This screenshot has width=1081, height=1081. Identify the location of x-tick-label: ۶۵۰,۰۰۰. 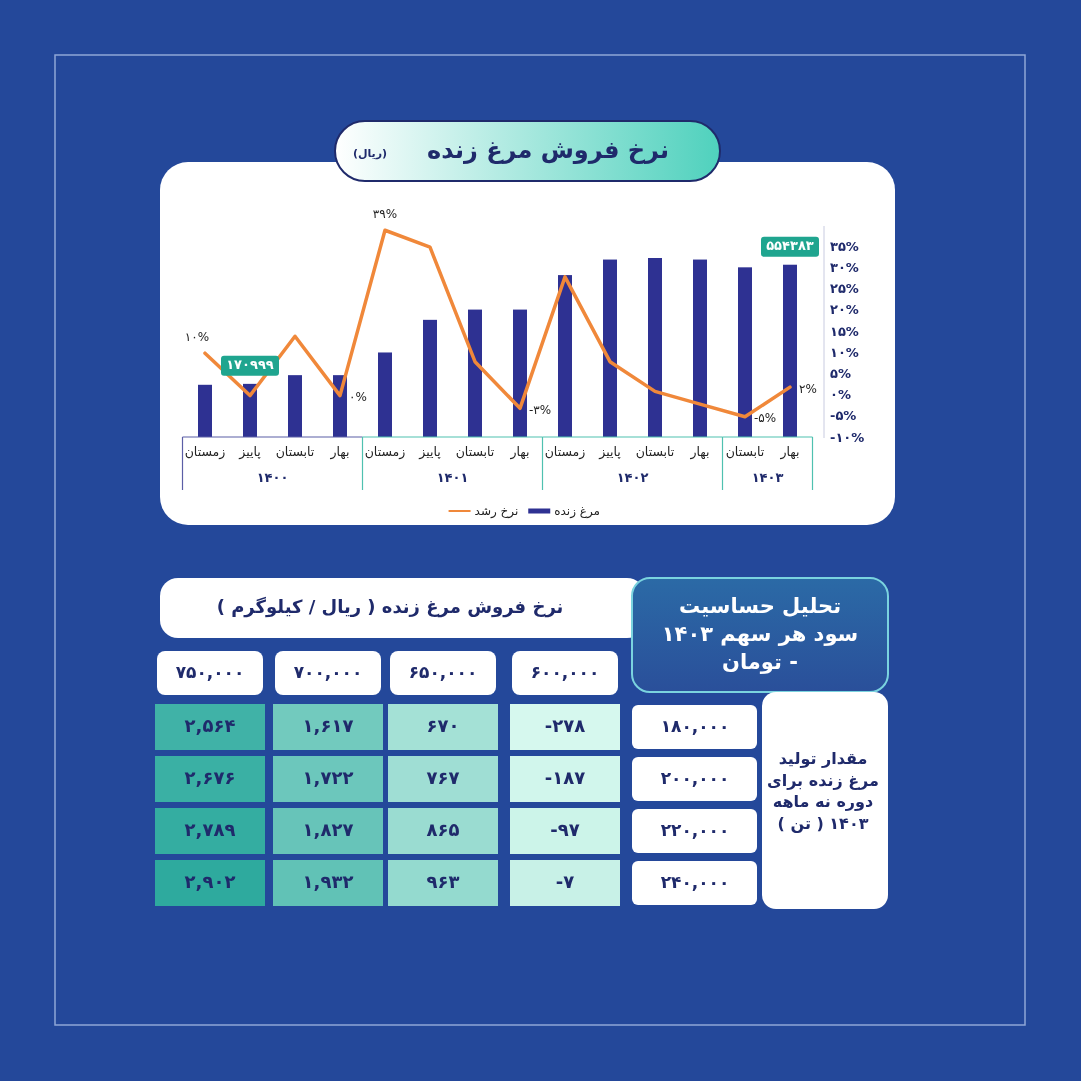
(443, 672).